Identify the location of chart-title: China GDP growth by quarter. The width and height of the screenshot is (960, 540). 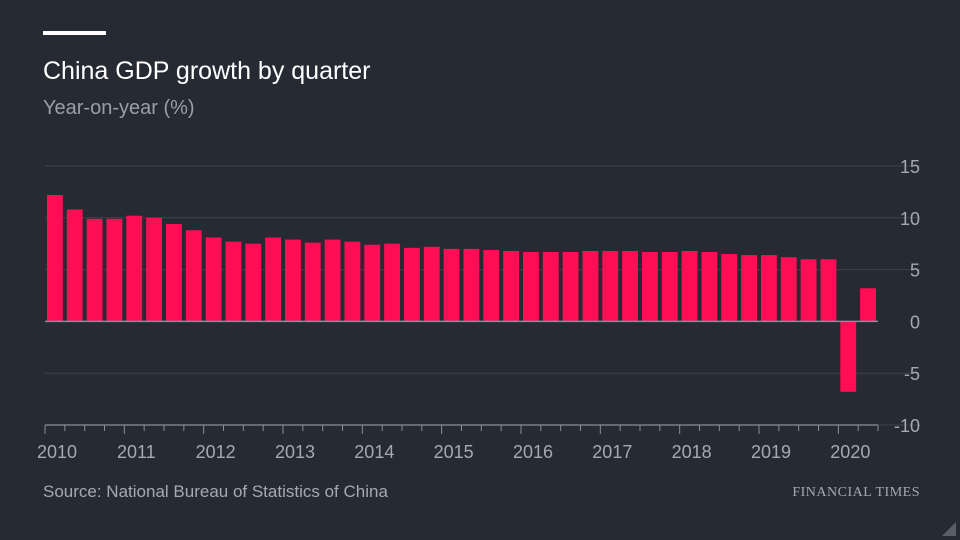
(207, 71).